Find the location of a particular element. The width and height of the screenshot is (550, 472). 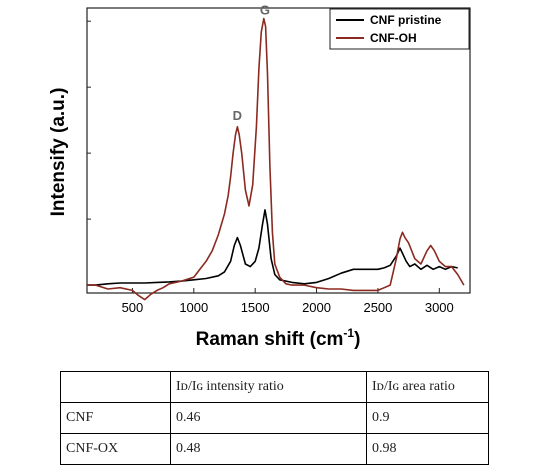

table-row: CNF 0.46 0.9 is located at coordinates (274, 418).